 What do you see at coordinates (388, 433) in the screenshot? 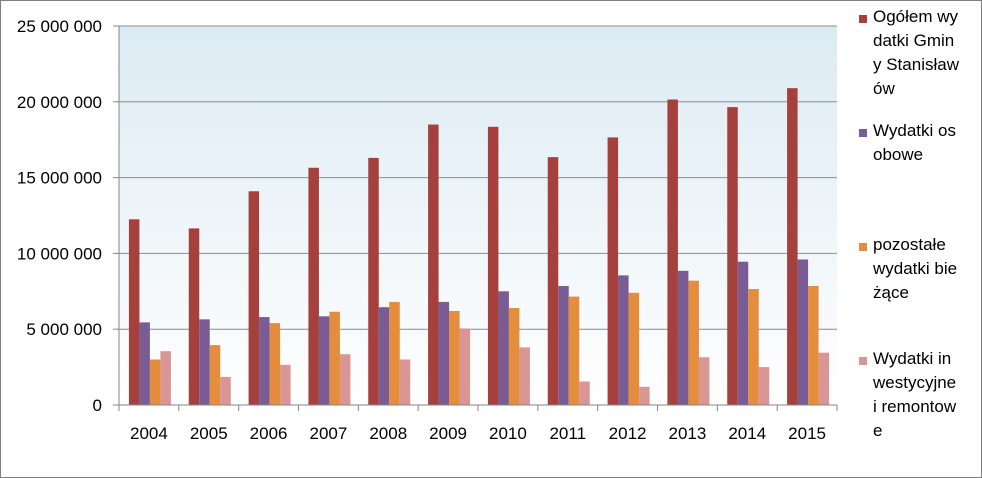
I see `x-tick-label: 2008` at bounding box center [388, 433].